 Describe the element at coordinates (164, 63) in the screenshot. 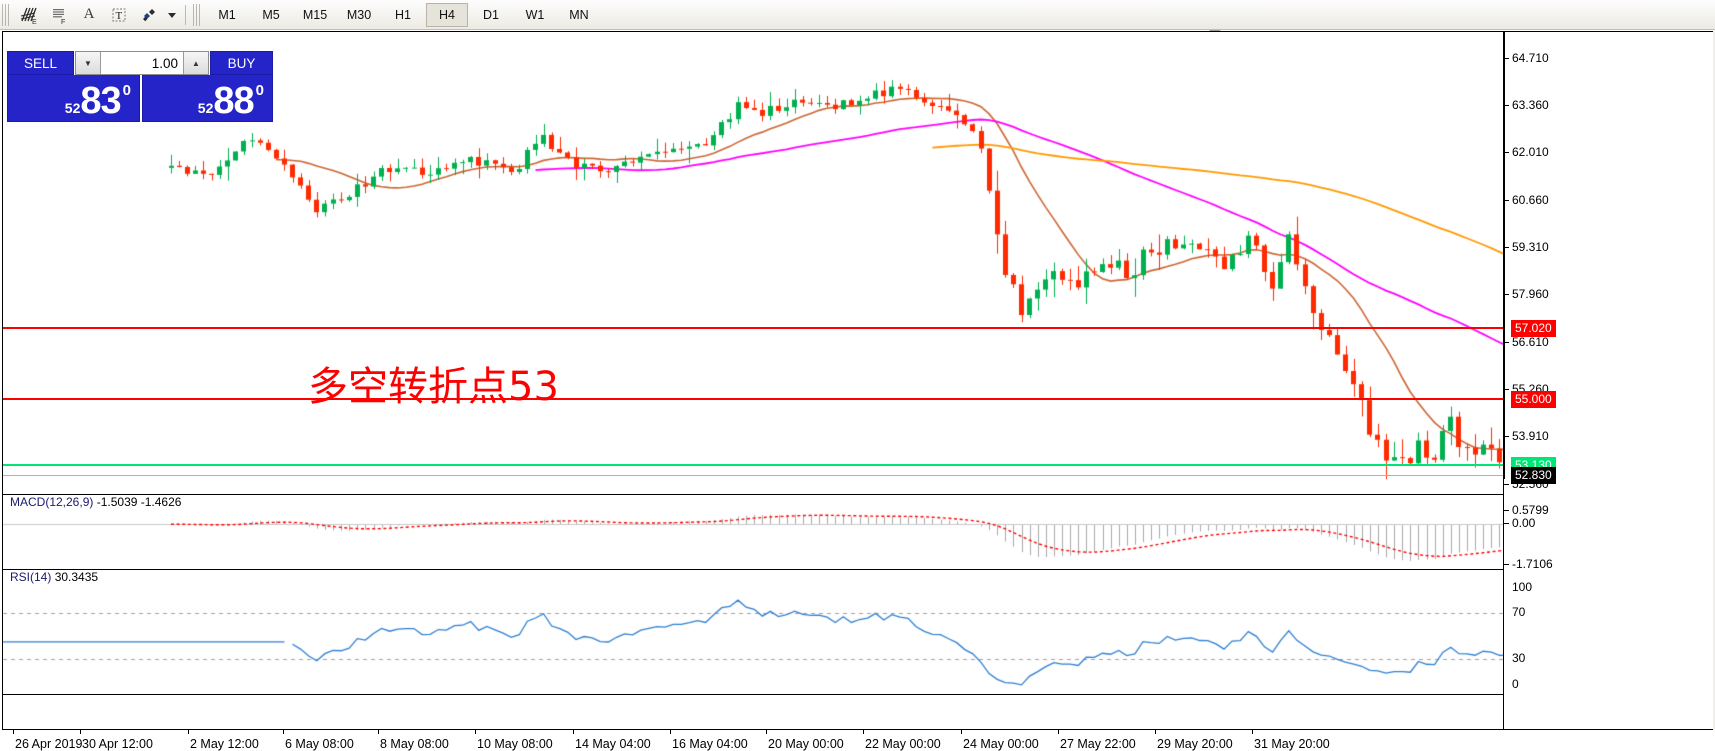

I see `volume-input: 1.00` at that location.